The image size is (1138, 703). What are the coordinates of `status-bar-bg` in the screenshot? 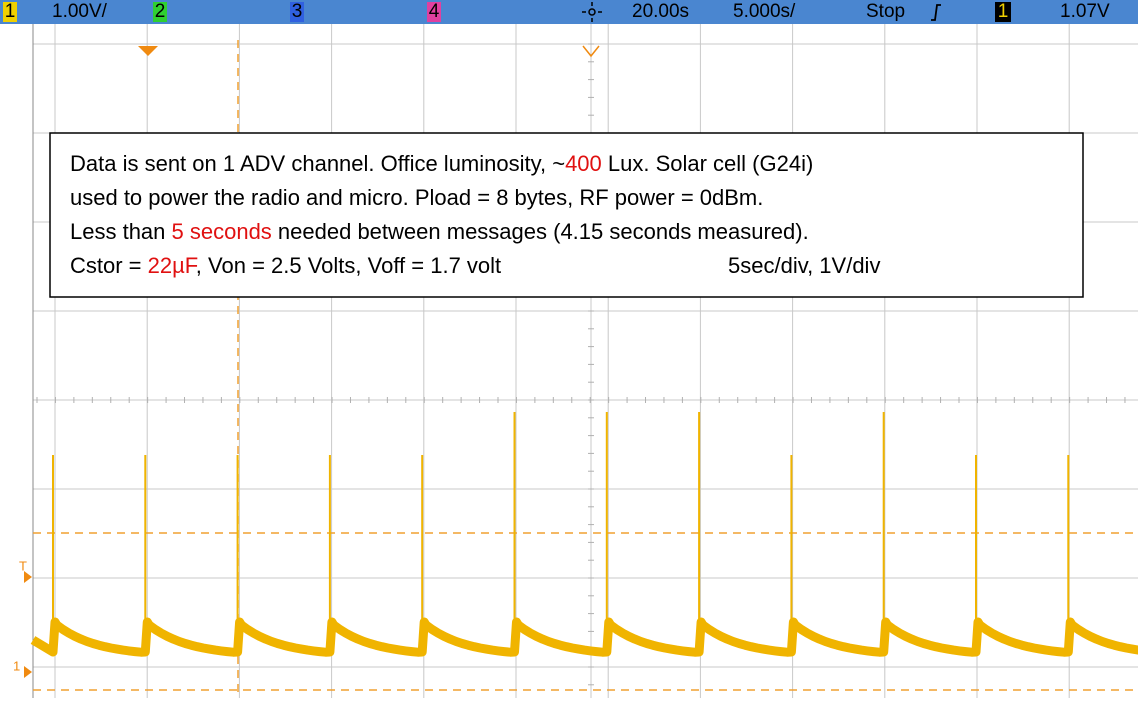 It's located at (569, 12).